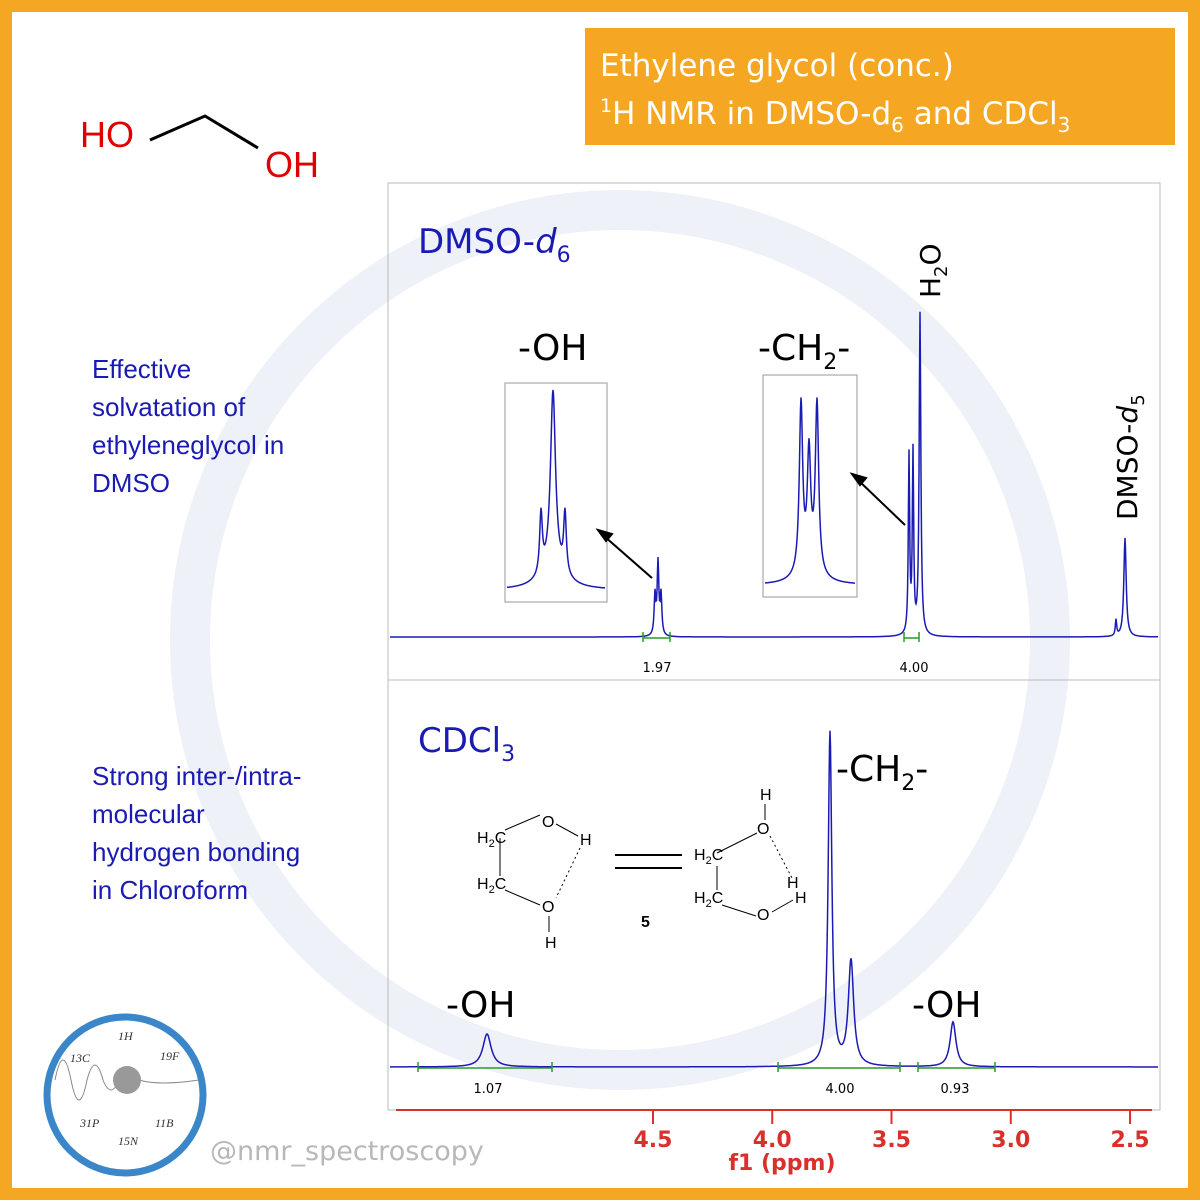  I want to click on peak-label: -CH2-, so click(804, 351).